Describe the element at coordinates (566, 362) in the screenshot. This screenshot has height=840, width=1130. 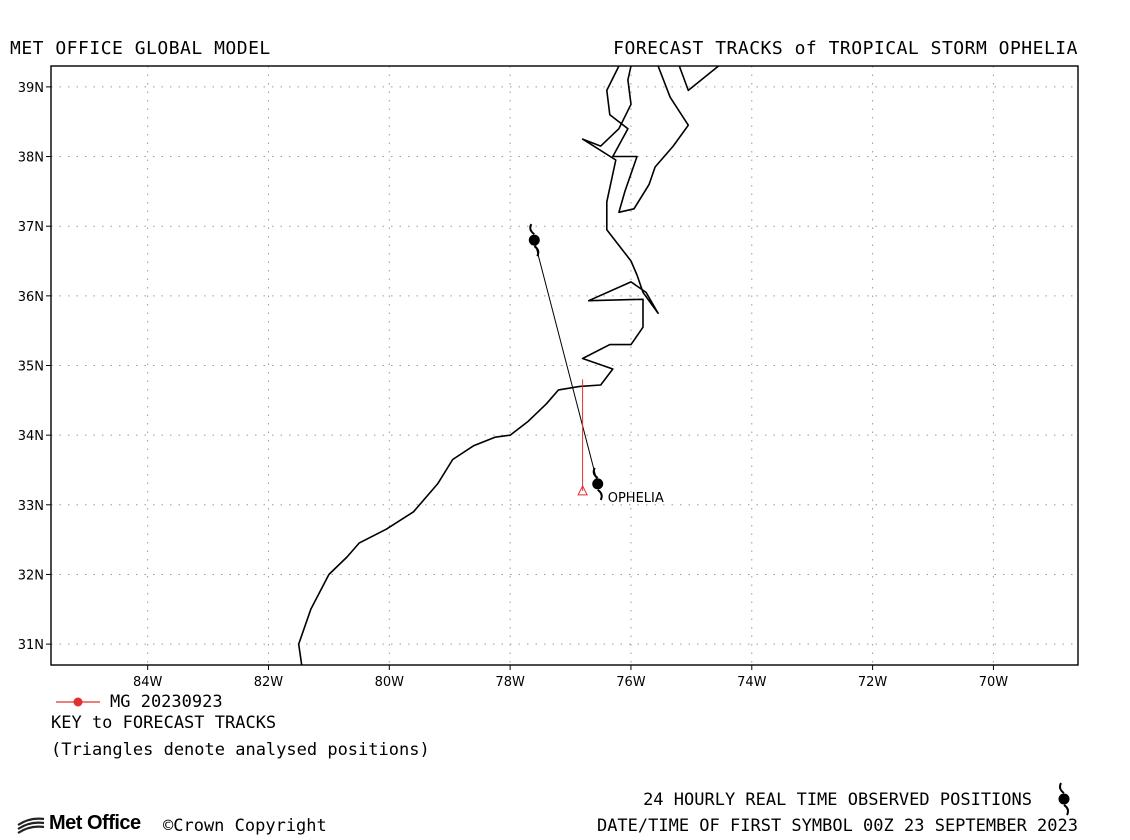
I see `observed-track-line` at that location.